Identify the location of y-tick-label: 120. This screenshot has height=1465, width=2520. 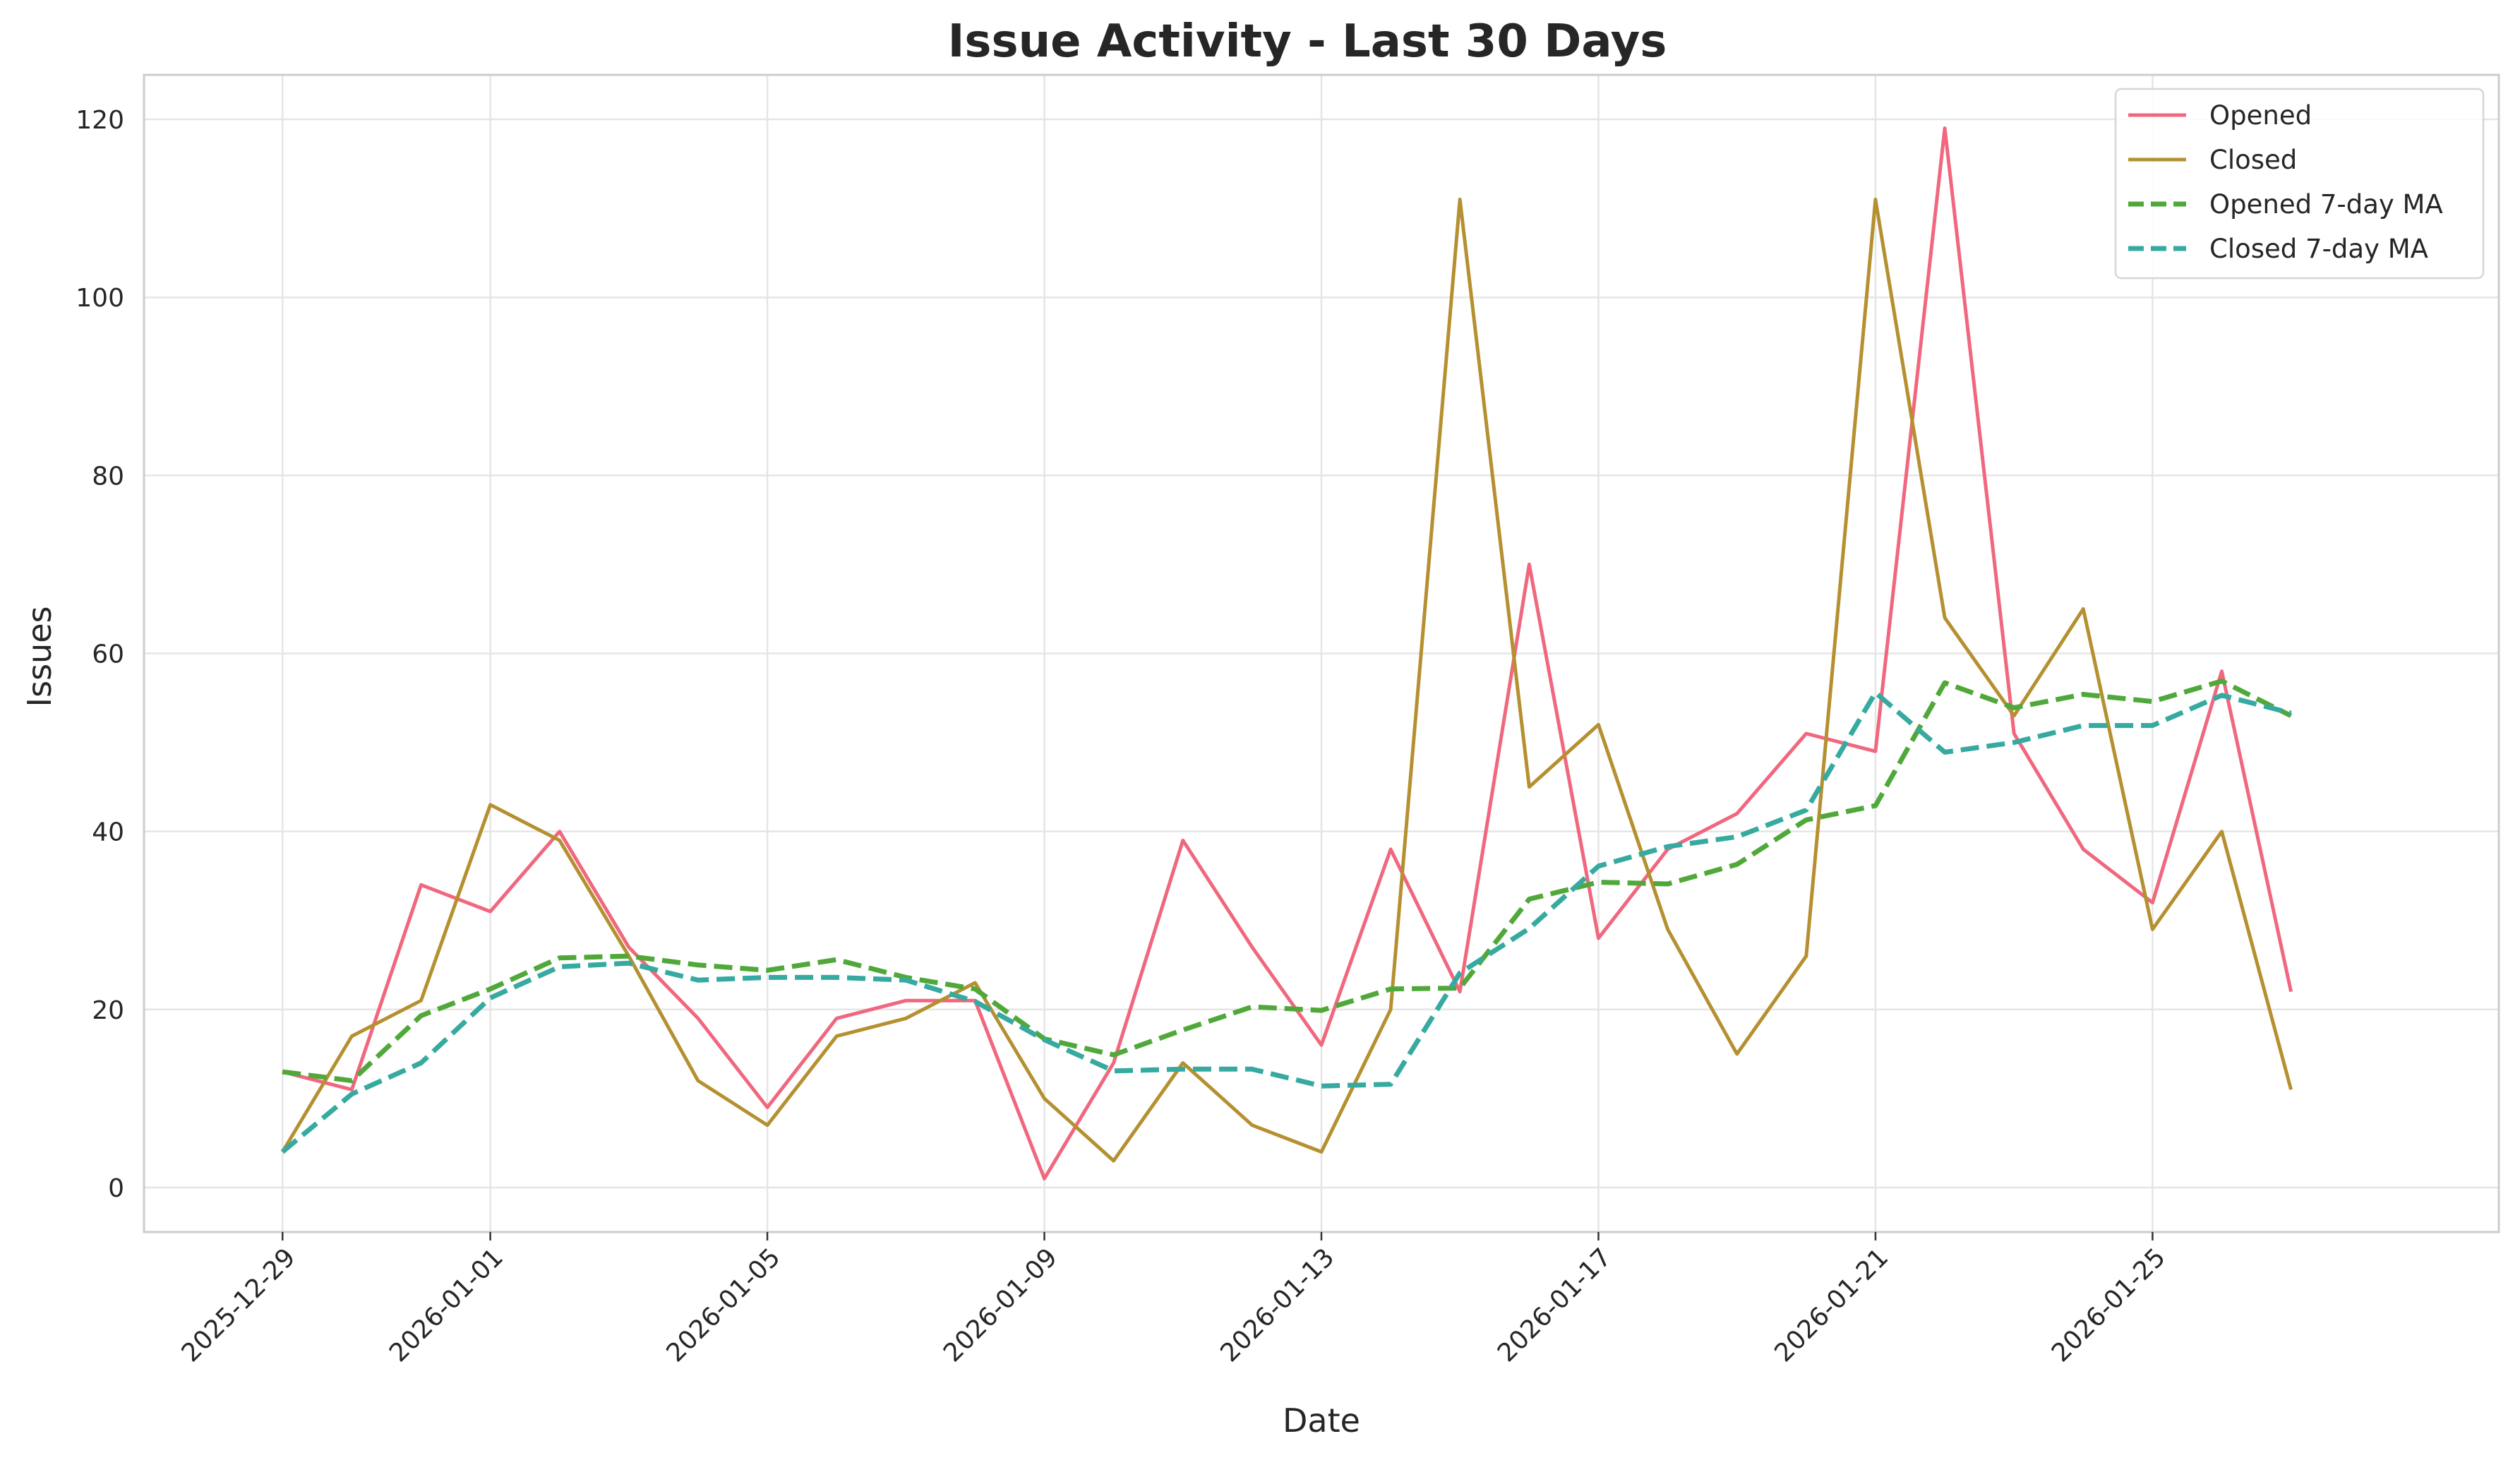
(100, 120).